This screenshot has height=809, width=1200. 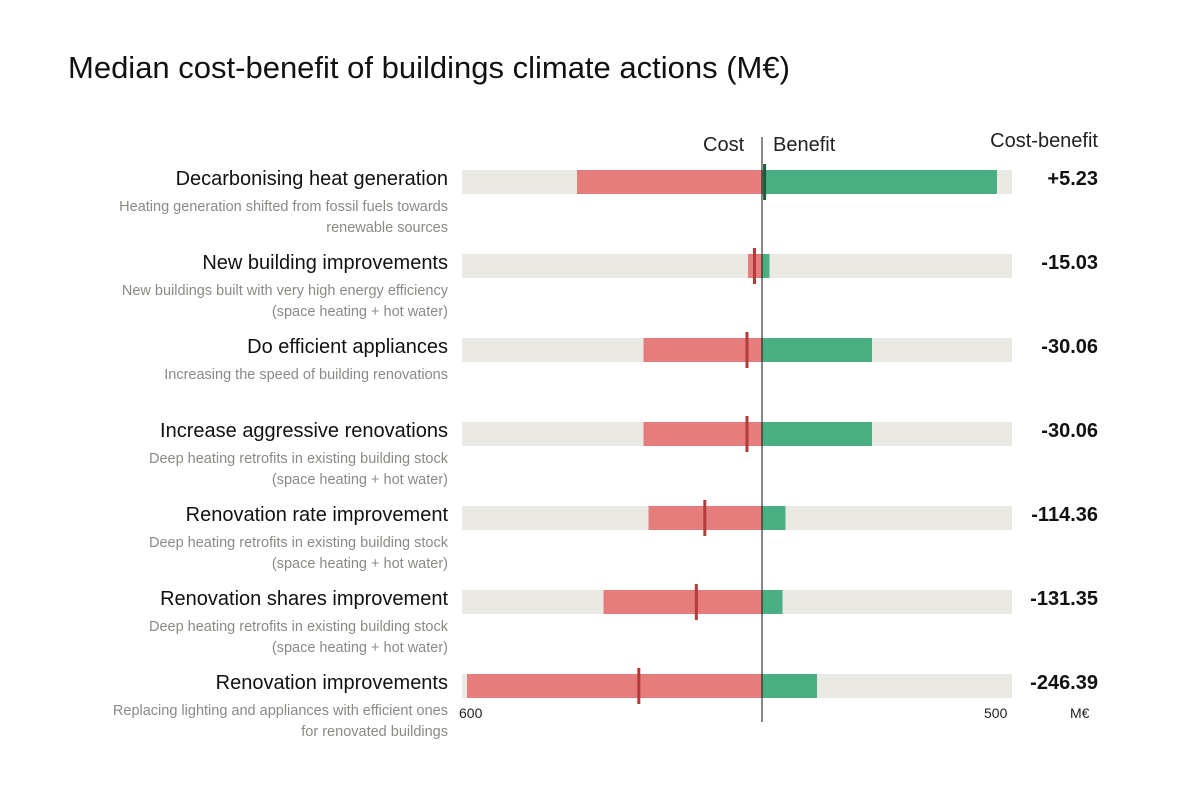 What do you see at coordinates (1064, 599) in the screenshot?
I see `net-value-label: -131.35` at bounding box center [1064, 599].